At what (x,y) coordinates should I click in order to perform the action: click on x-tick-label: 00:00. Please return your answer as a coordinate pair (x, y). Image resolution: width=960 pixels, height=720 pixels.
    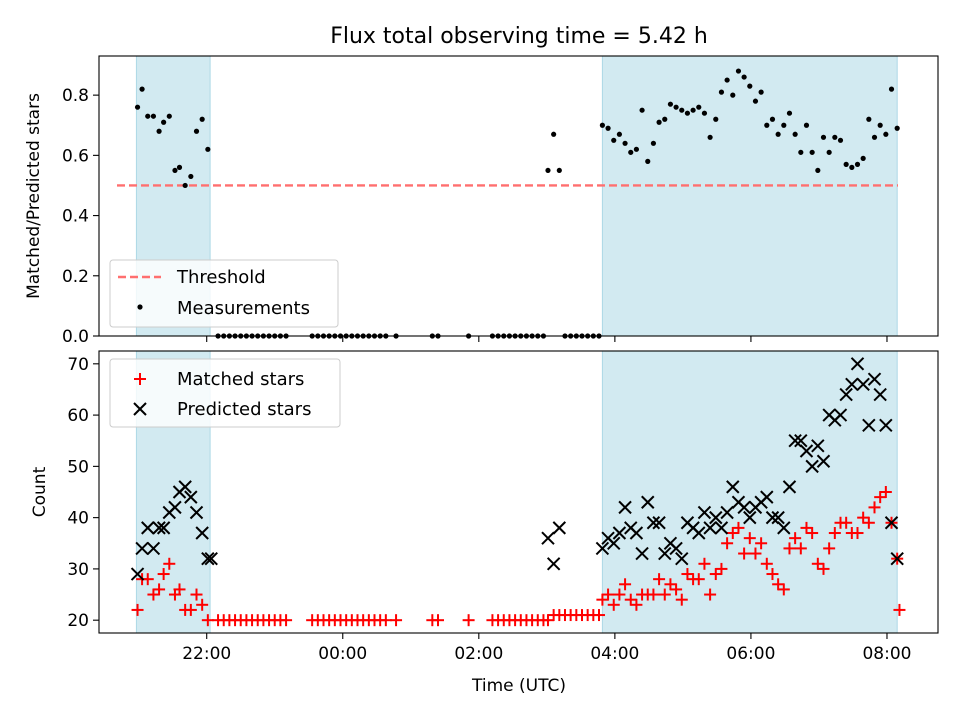
    Looking at the image, I should click on (342, 654).